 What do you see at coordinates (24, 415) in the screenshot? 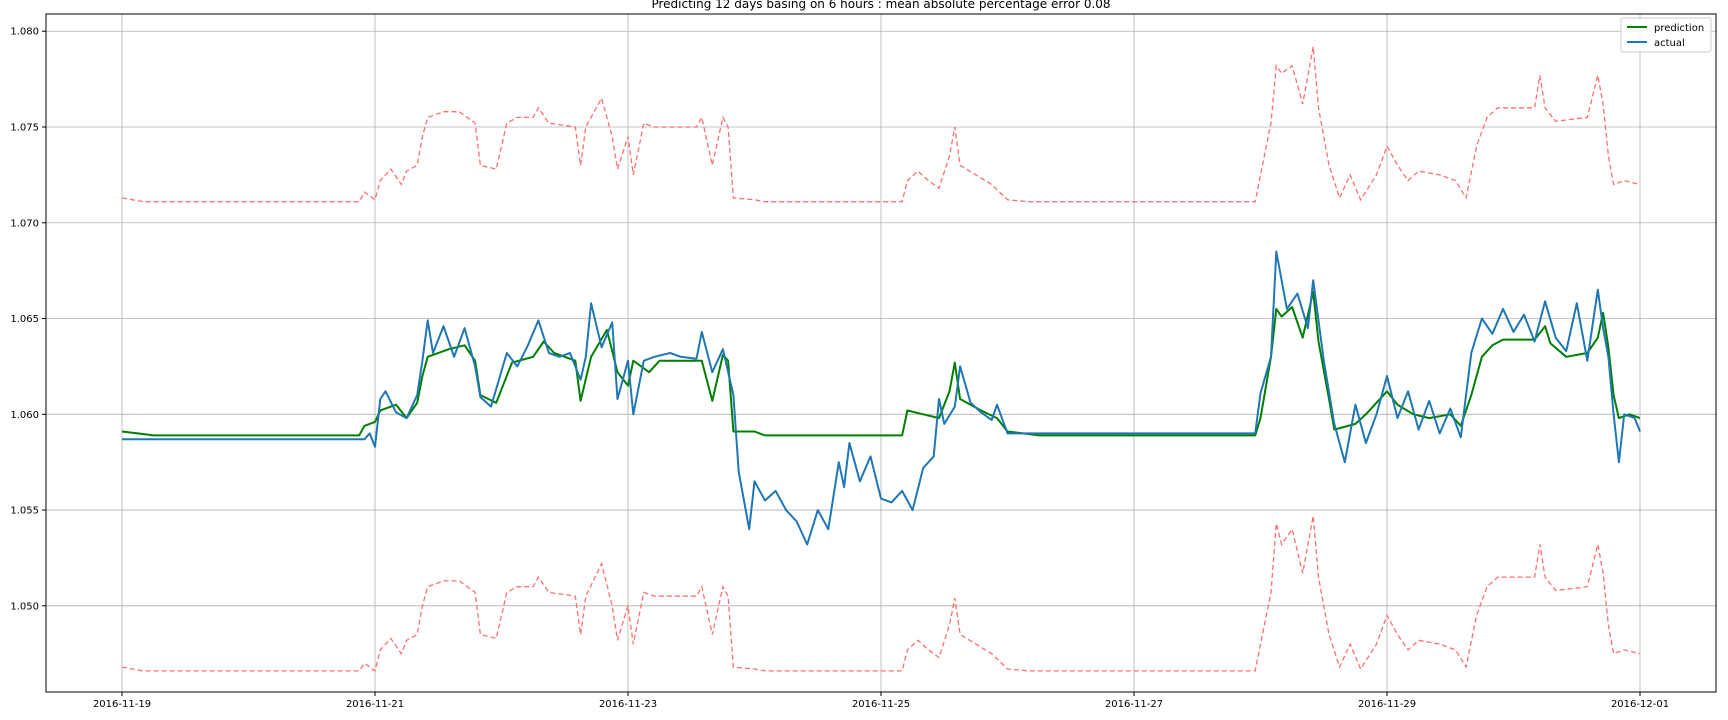
I see `y-tick-label: 1.060` at bounding box center [24, 415].